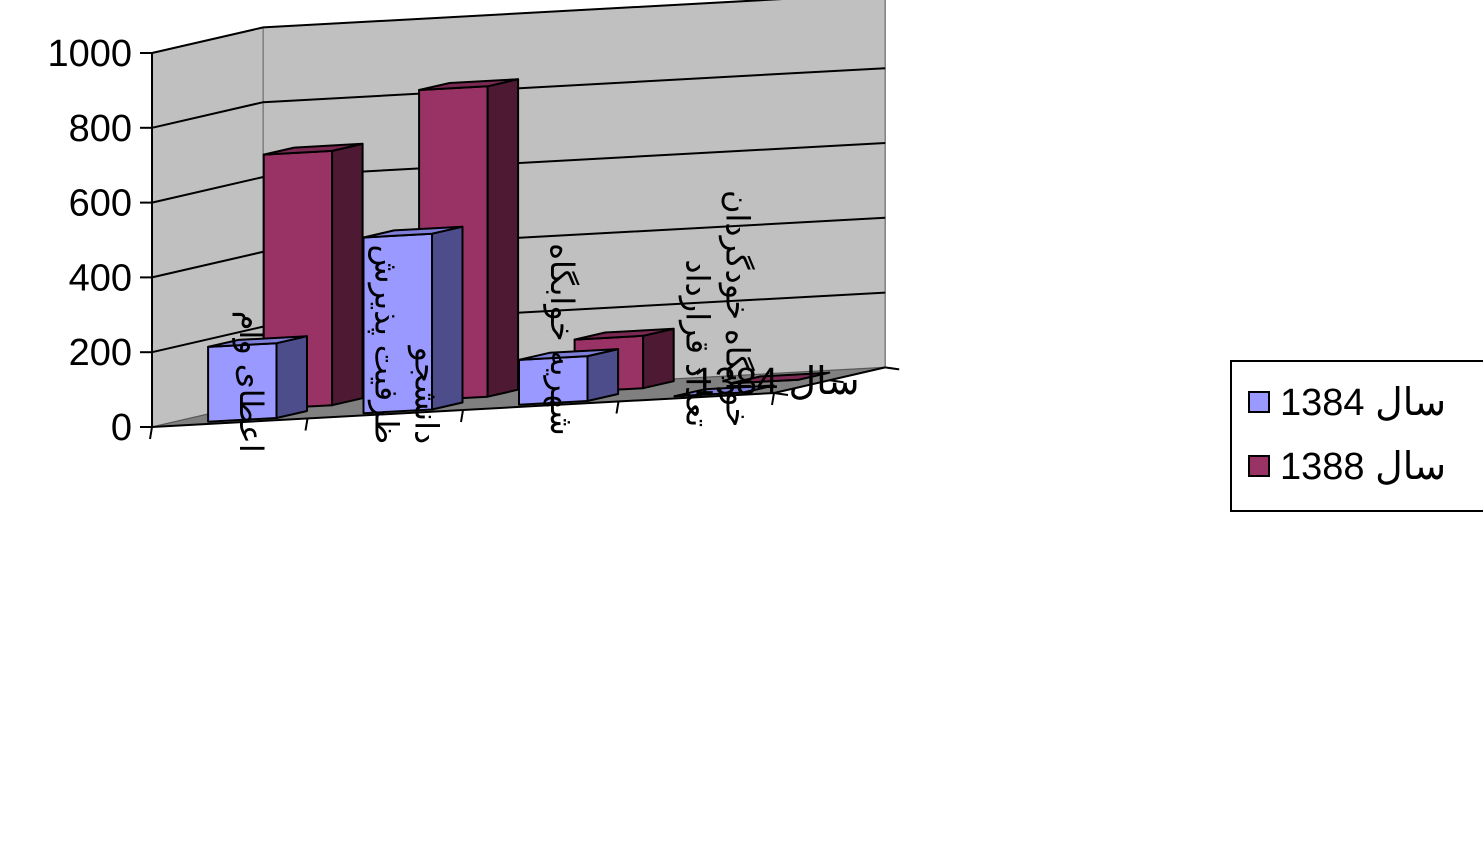  What do you see at coordinates (425, 394) in the screenshot?
I see `x-category-label: دانشجو` at bounding box center [425, 394].